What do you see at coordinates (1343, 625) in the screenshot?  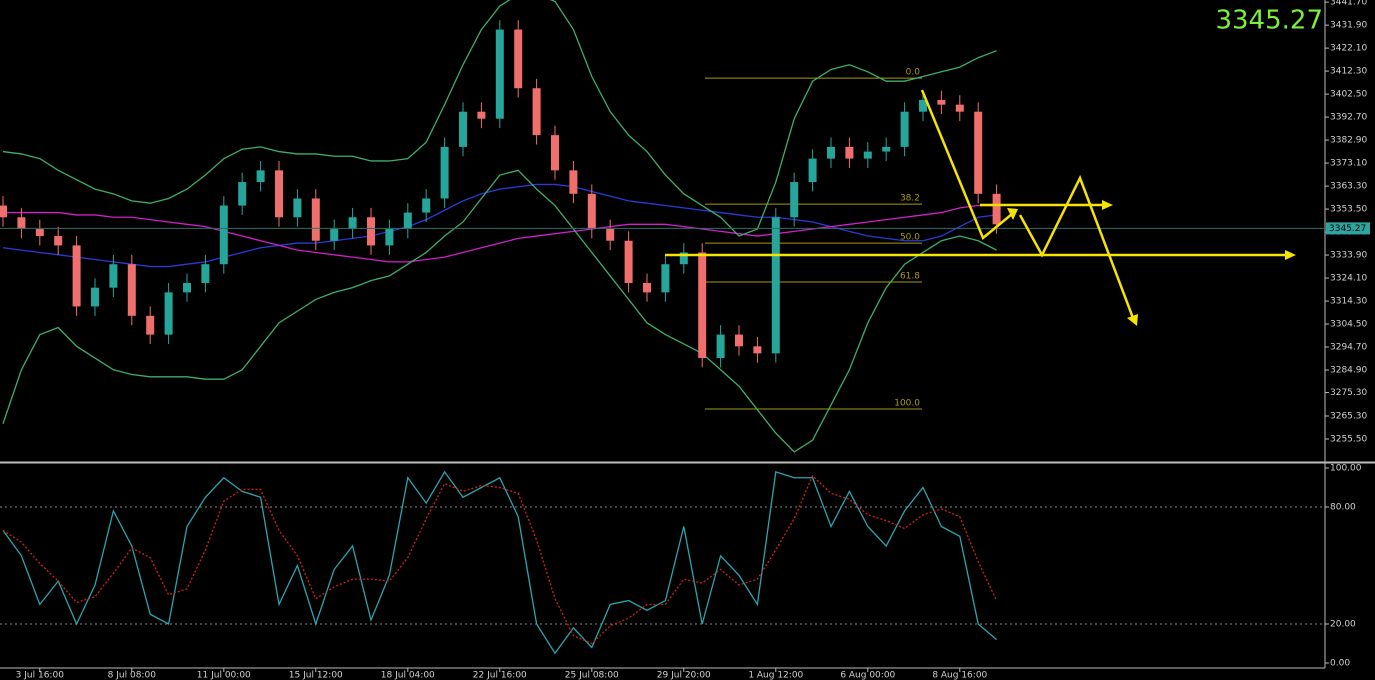 I see `y-tick-label: 20.00` at bounding box center [1343, 625].